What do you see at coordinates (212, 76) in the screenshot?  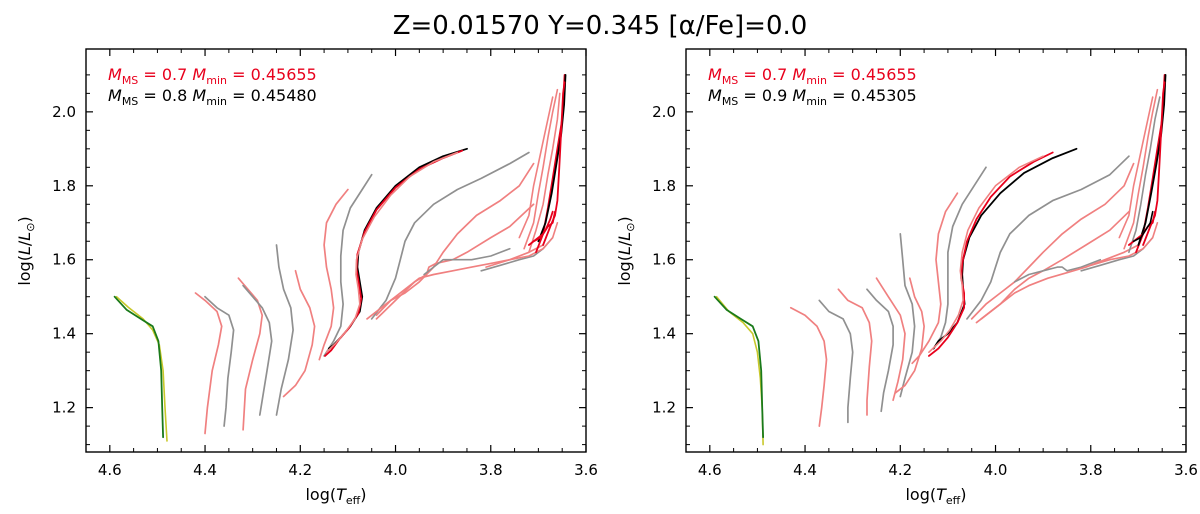 I see `left-legend-entry-0: MMS = 0.7 Mmin = 0.45655` at bounding box center [212, 76].